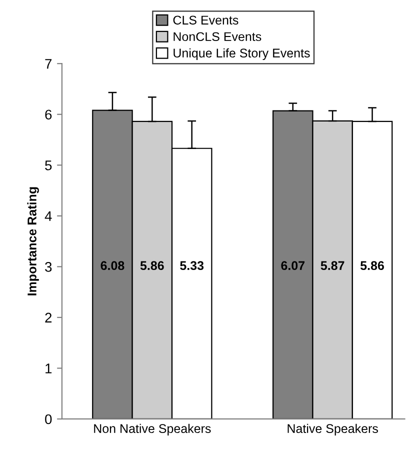 The image size is (413, 451). I want to click on y-axis-title: Importance Rating, so click(33, 241).